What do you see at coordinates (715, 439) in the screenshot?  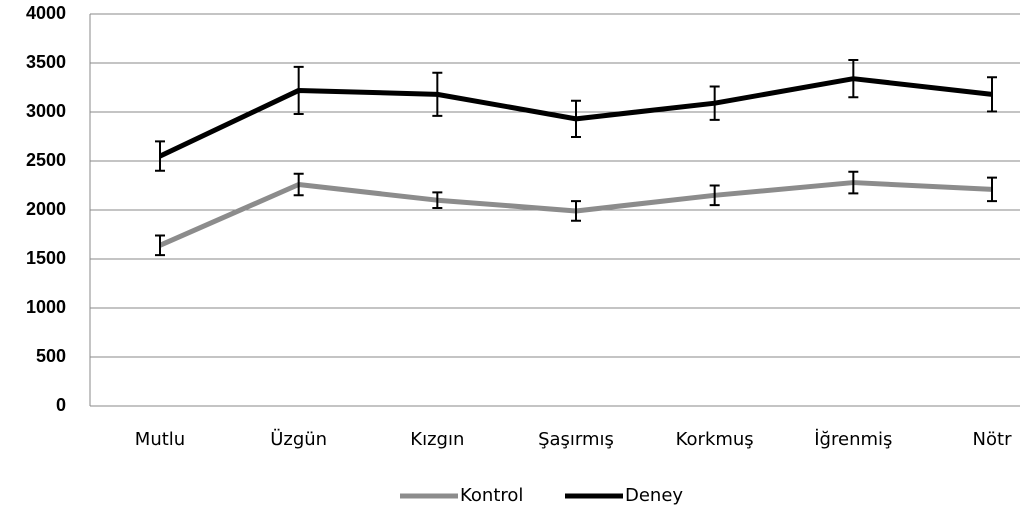 I see `x-tick-label: Korkmuş` at bounding box center [715, 439].